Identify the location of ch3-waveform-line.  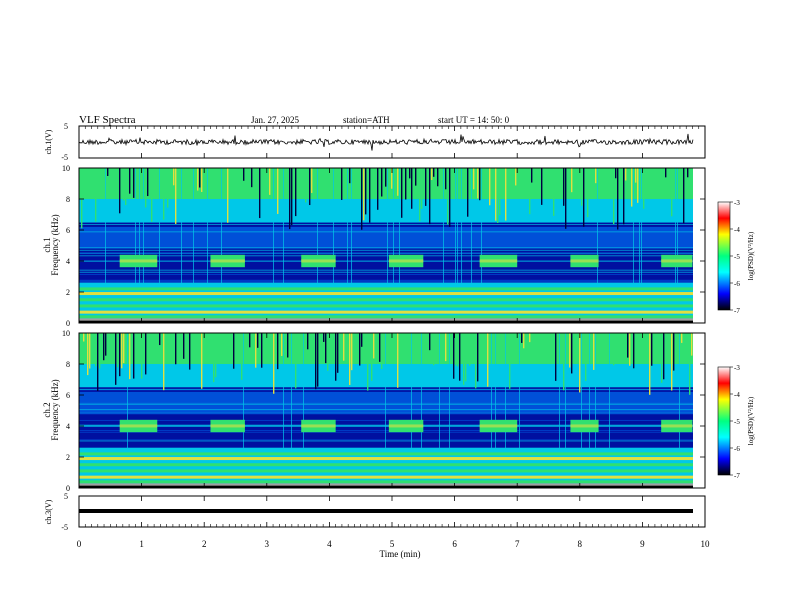
(386, 511).